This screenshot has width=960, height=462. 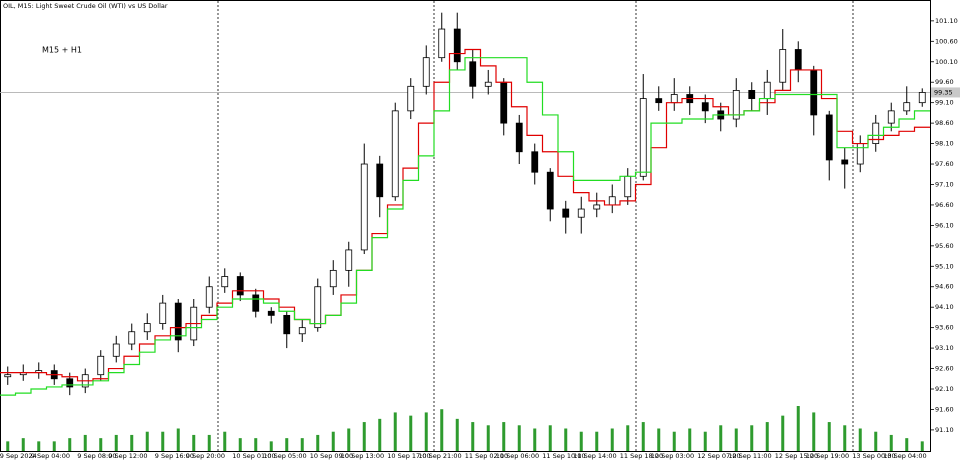 What do you see at coordinates (517, 456) in the screenshot?
I see `x-tick-label: 11 Sep 06:00` at bounding box center [517, 456].